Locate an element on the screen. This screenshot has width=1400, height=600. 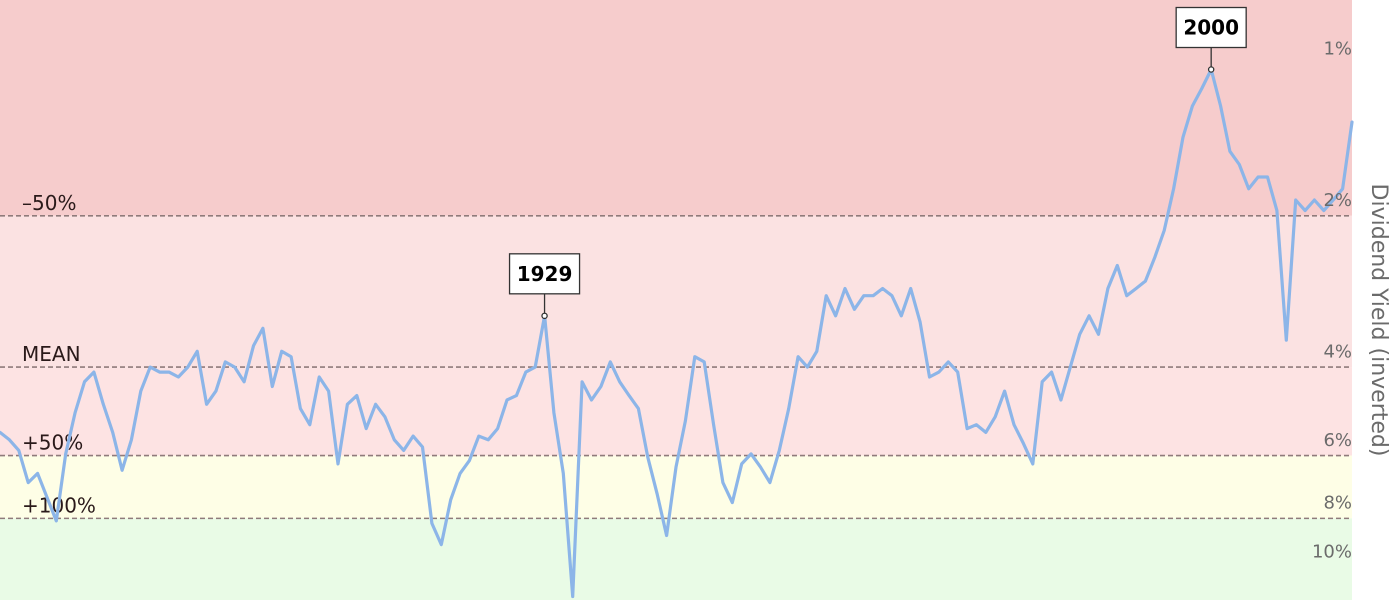
band-label-1: MEAN is located at coordinates (51, 354).